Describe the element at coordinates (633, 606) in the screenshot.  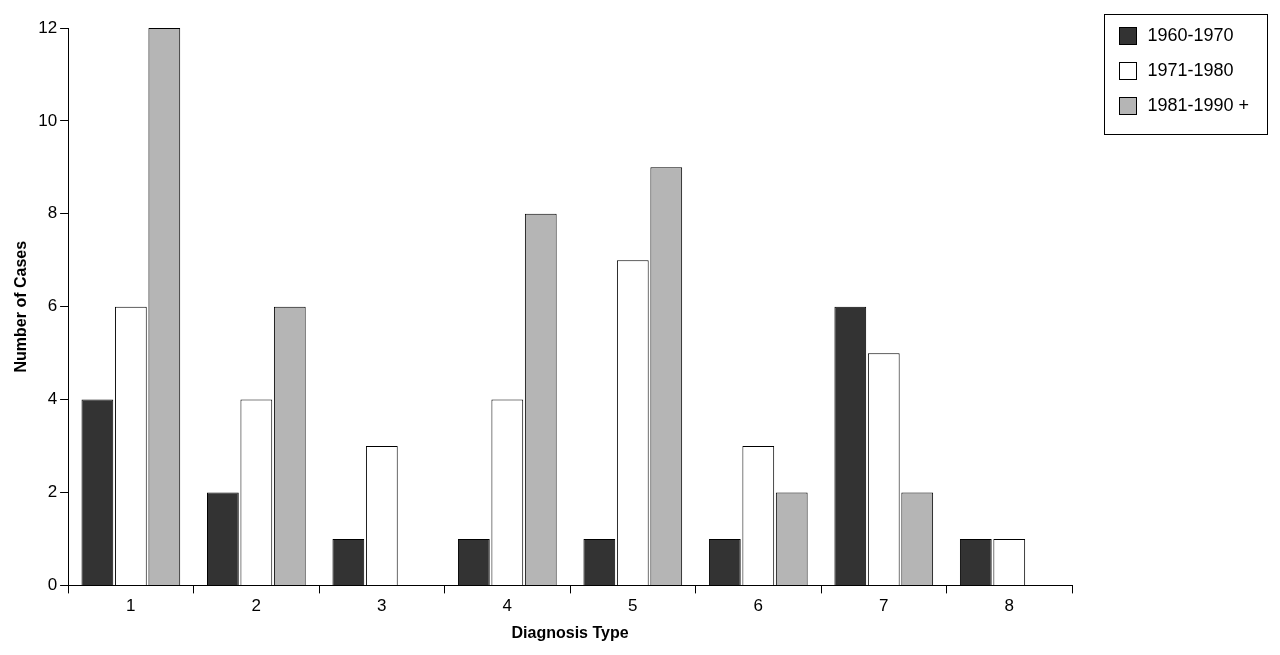
I see `x-tick-label: 5` at that location.